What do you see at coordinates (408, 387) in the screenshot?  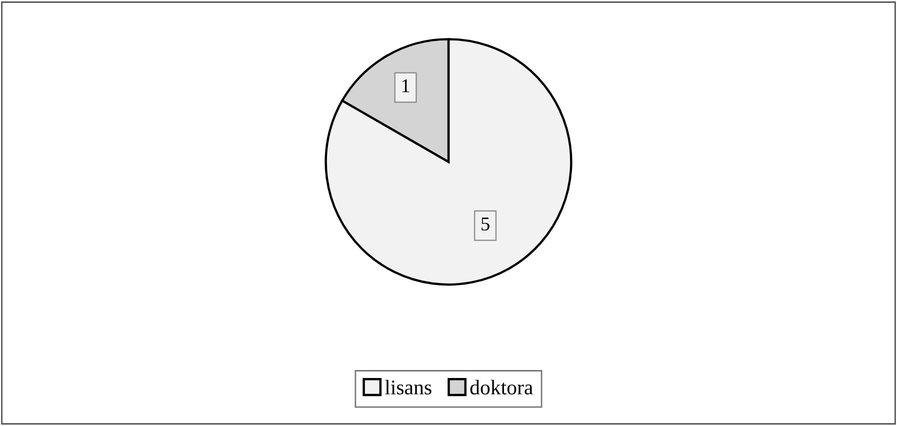 I see `legend-label: lisans` at bounding box center [408, 387].